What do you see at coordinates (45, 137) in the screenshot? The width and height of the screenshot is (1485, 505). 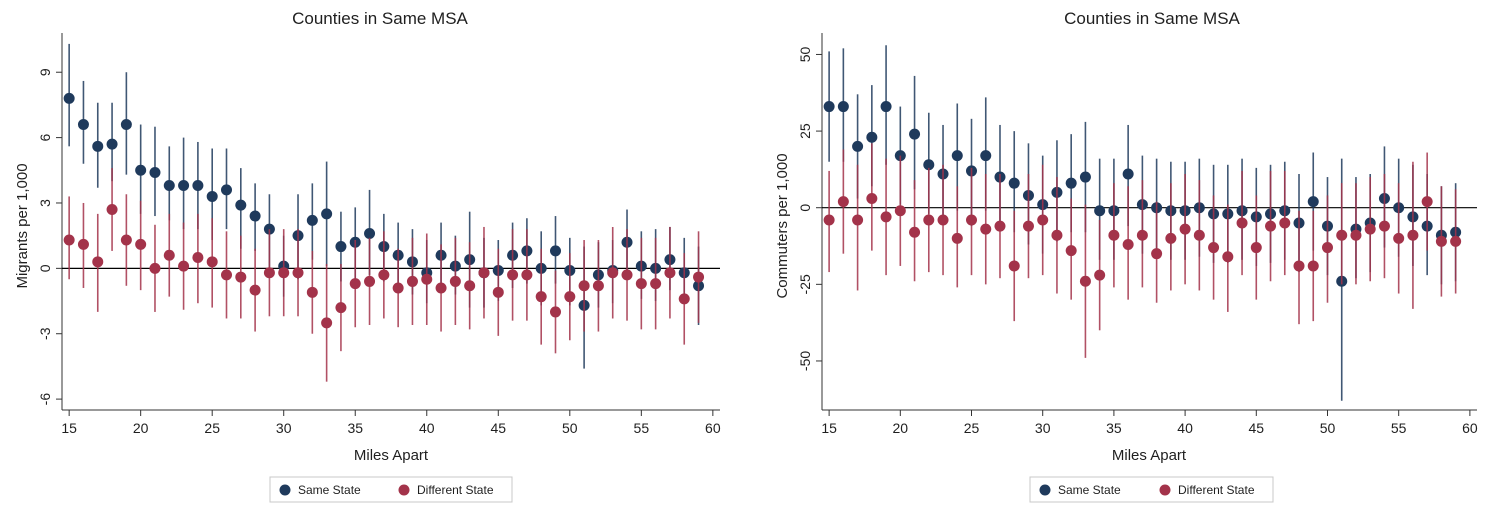 I see `y-tick-label: 6` at bounding box center [45, 137].